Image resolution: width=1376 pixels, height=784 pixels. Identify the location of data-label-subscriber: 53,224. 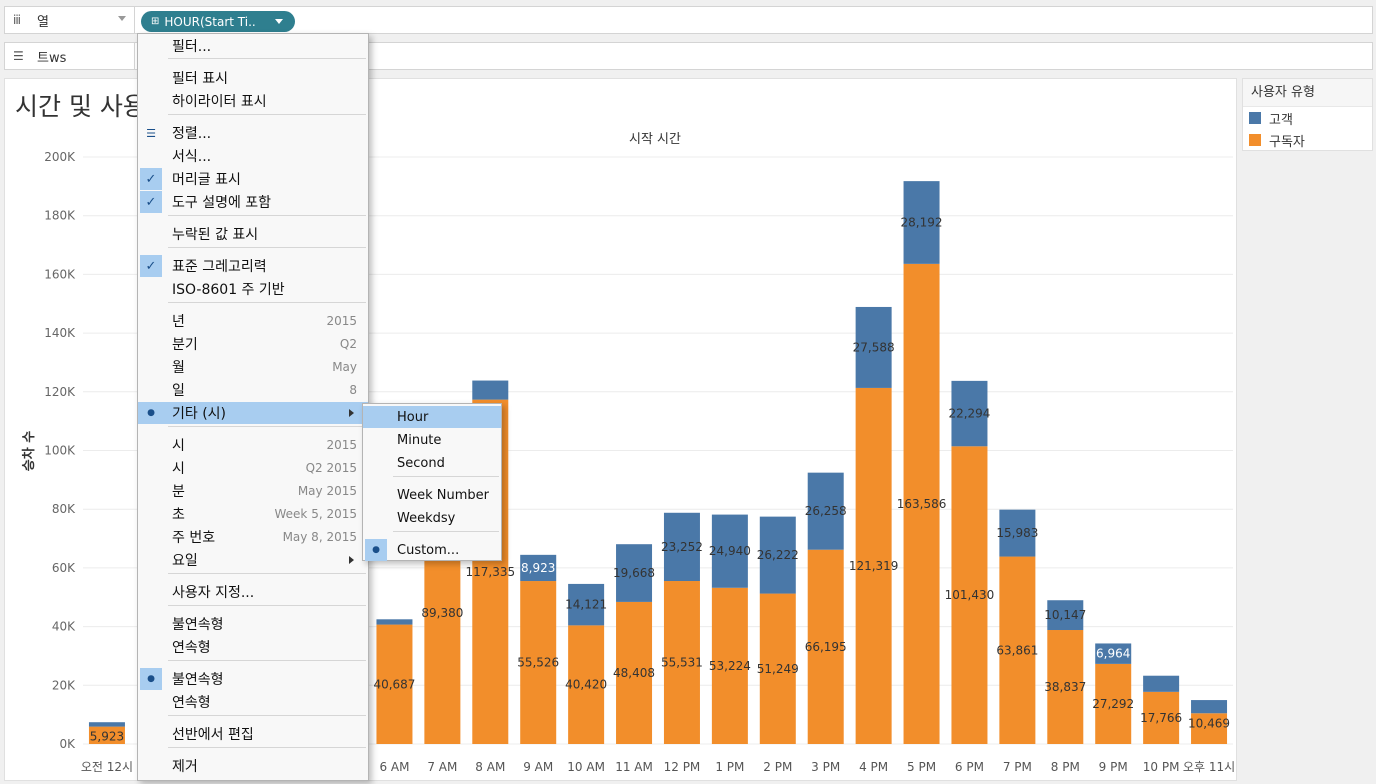
(730, 666).